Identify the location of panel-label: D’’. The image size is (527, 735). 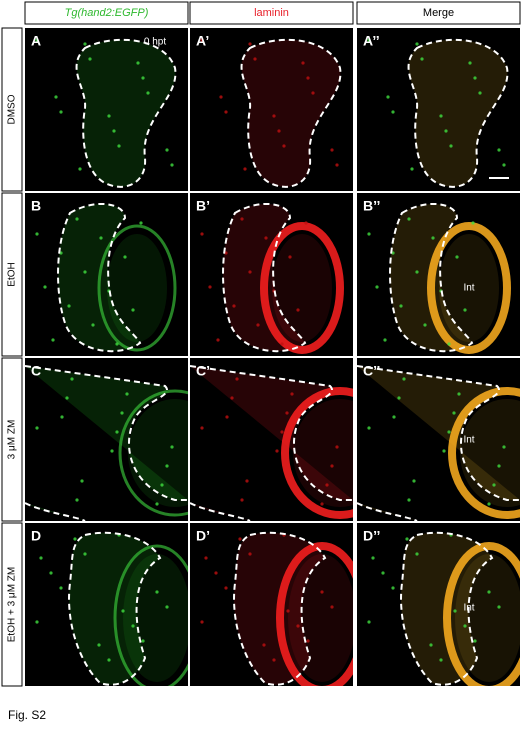
(371, 536).